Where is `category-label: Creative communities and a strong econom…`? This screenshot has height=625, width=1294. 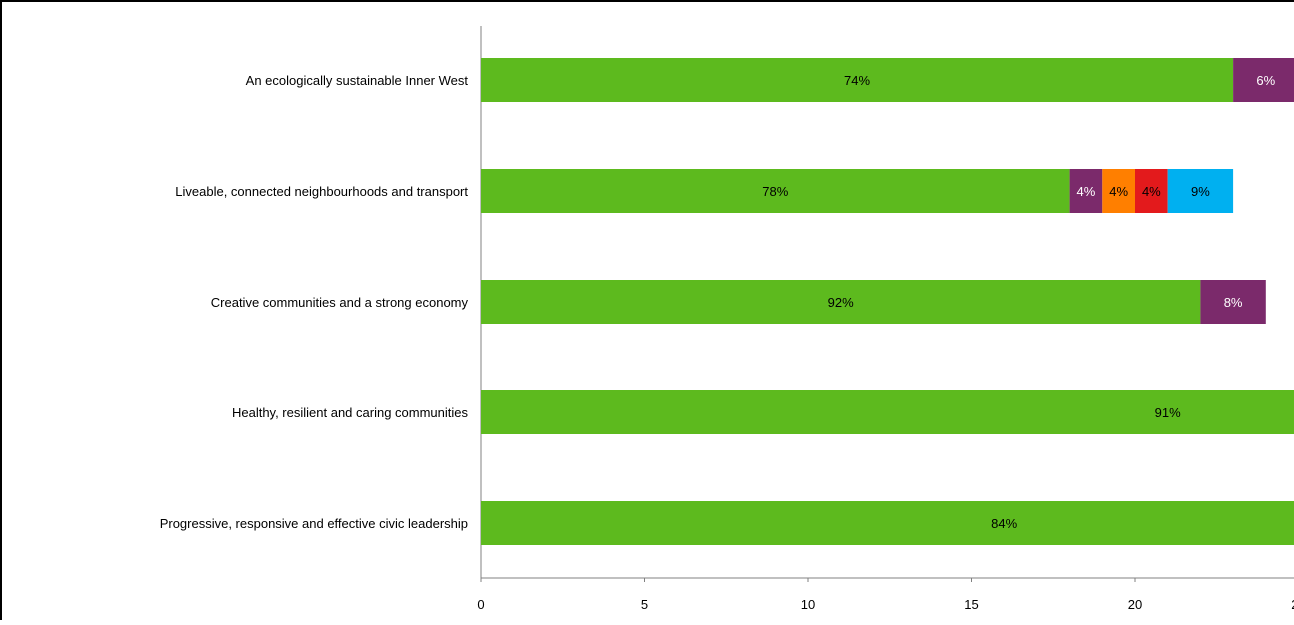 category-label: Creative communities and a strong econom… is located at coordinates (340, 302).